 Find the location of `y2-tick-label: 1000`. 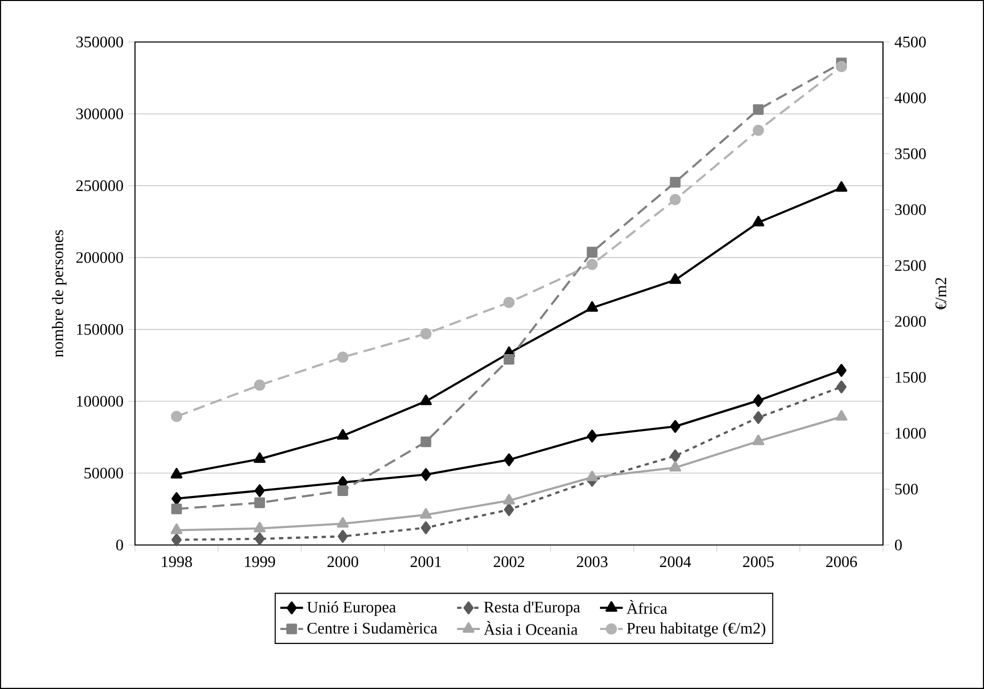

y2-tick-label: 1000 is located at coordinates (911, 433).